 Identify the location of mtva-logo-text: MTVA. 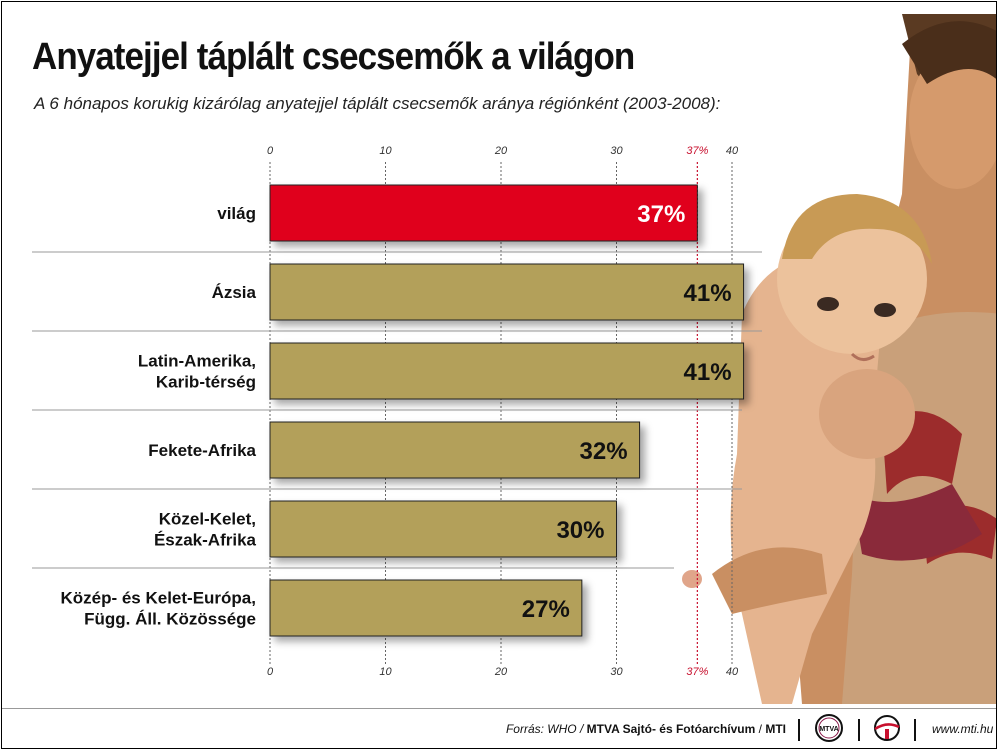
(828, 729).